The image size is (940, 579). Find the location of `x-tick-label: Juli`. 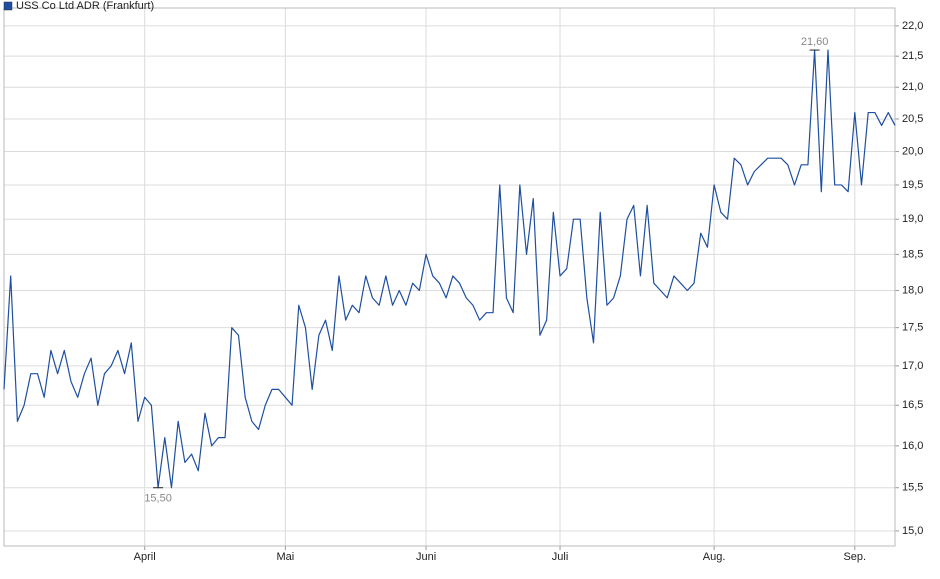

x-tick-label: Juli is located at coordinates (560, 557).